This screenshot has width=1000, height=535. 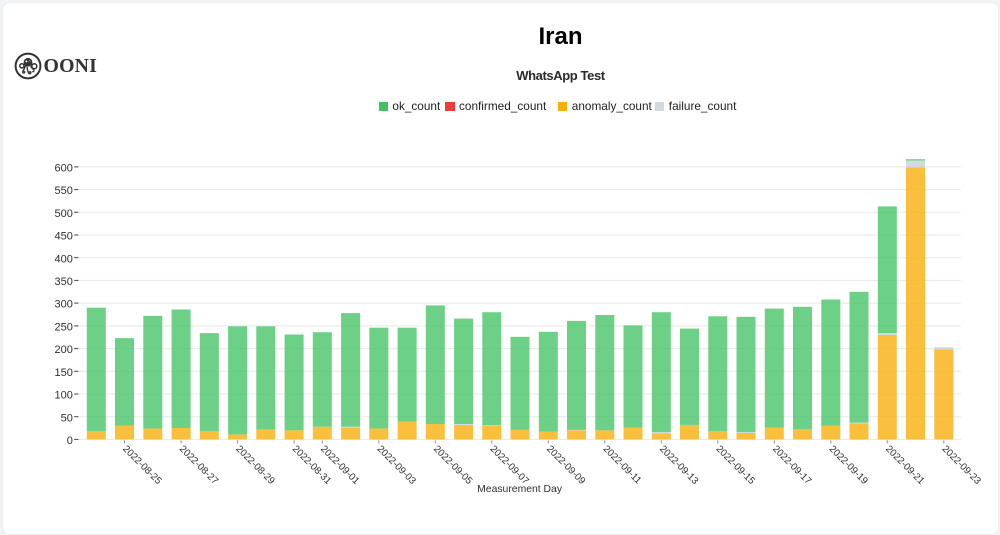 I want to click on svg-text: 2022-09-07, so click(x=509, y=465).